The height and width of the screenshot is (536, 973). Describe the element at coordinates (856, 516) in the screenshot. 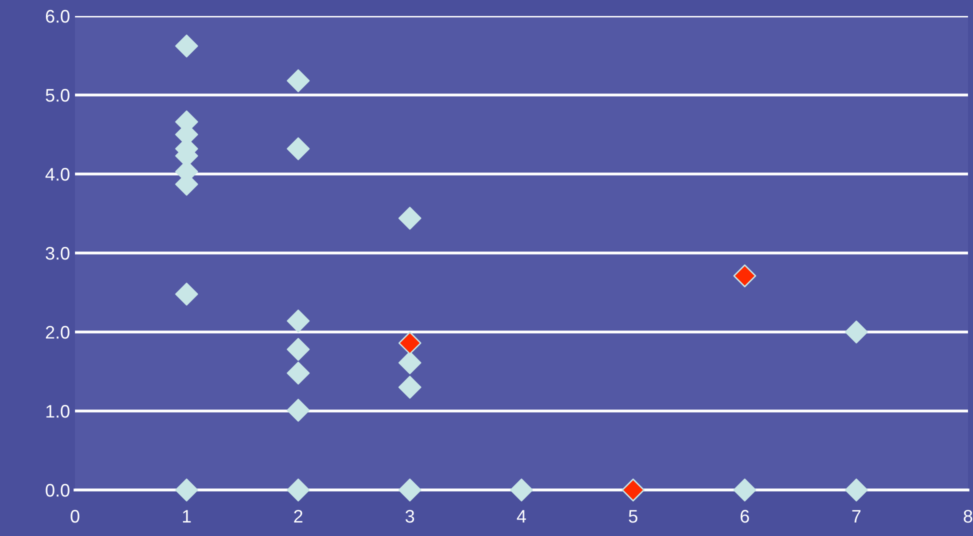

I see `x-tick-label: 7` at that location.